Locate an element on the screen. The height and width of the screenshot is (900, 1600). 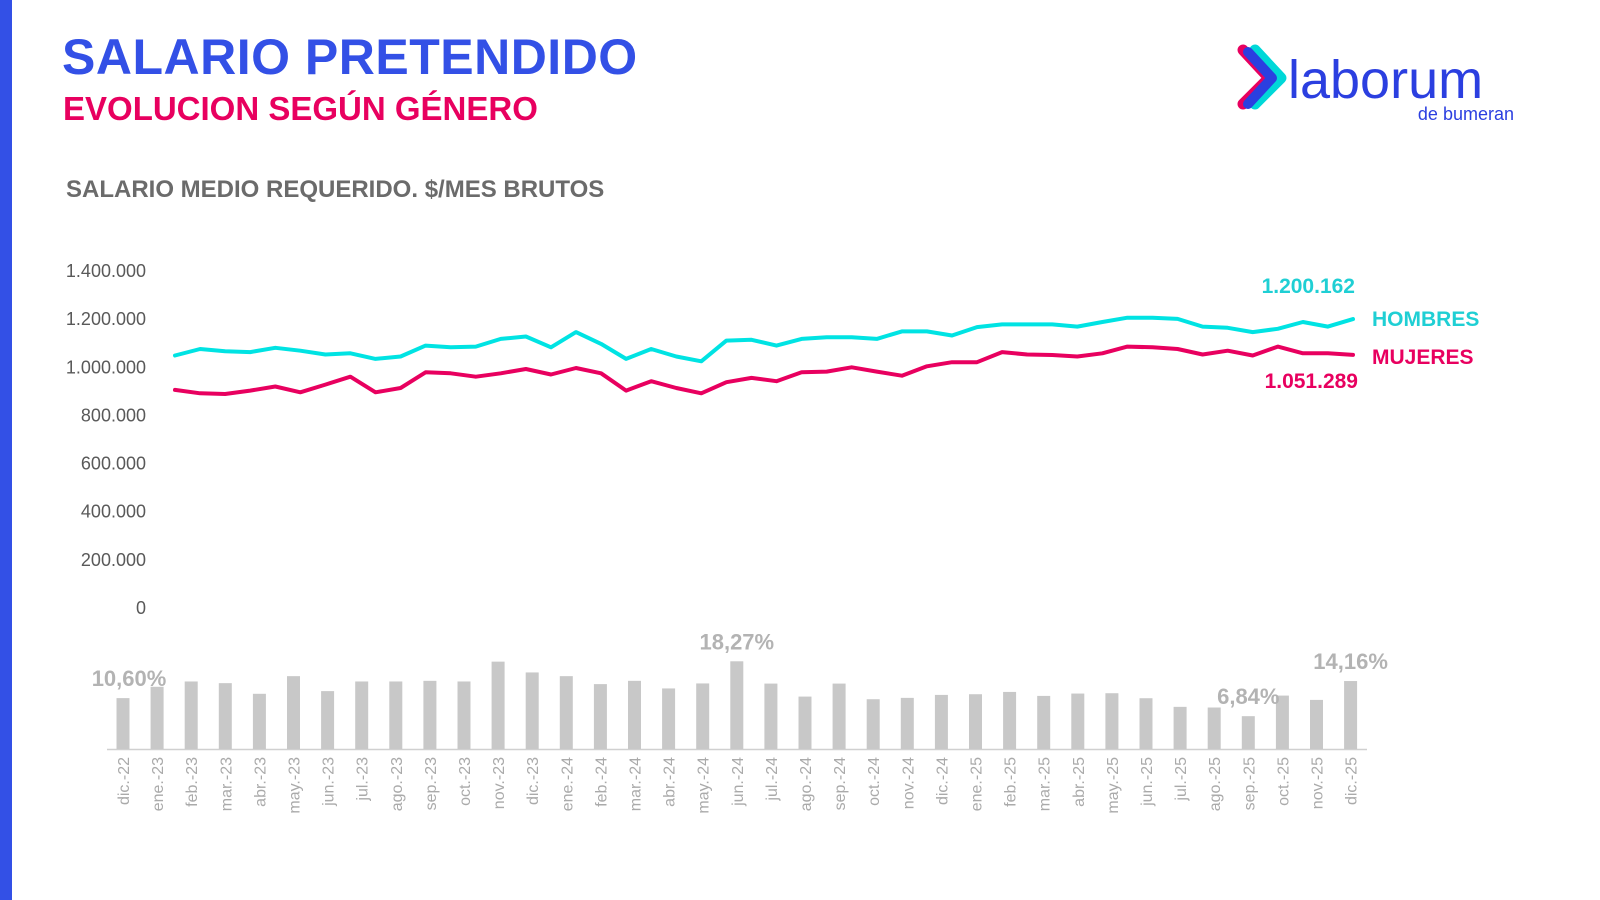
x-tick-label: jul.-24 is located at coordinates (772, 779).